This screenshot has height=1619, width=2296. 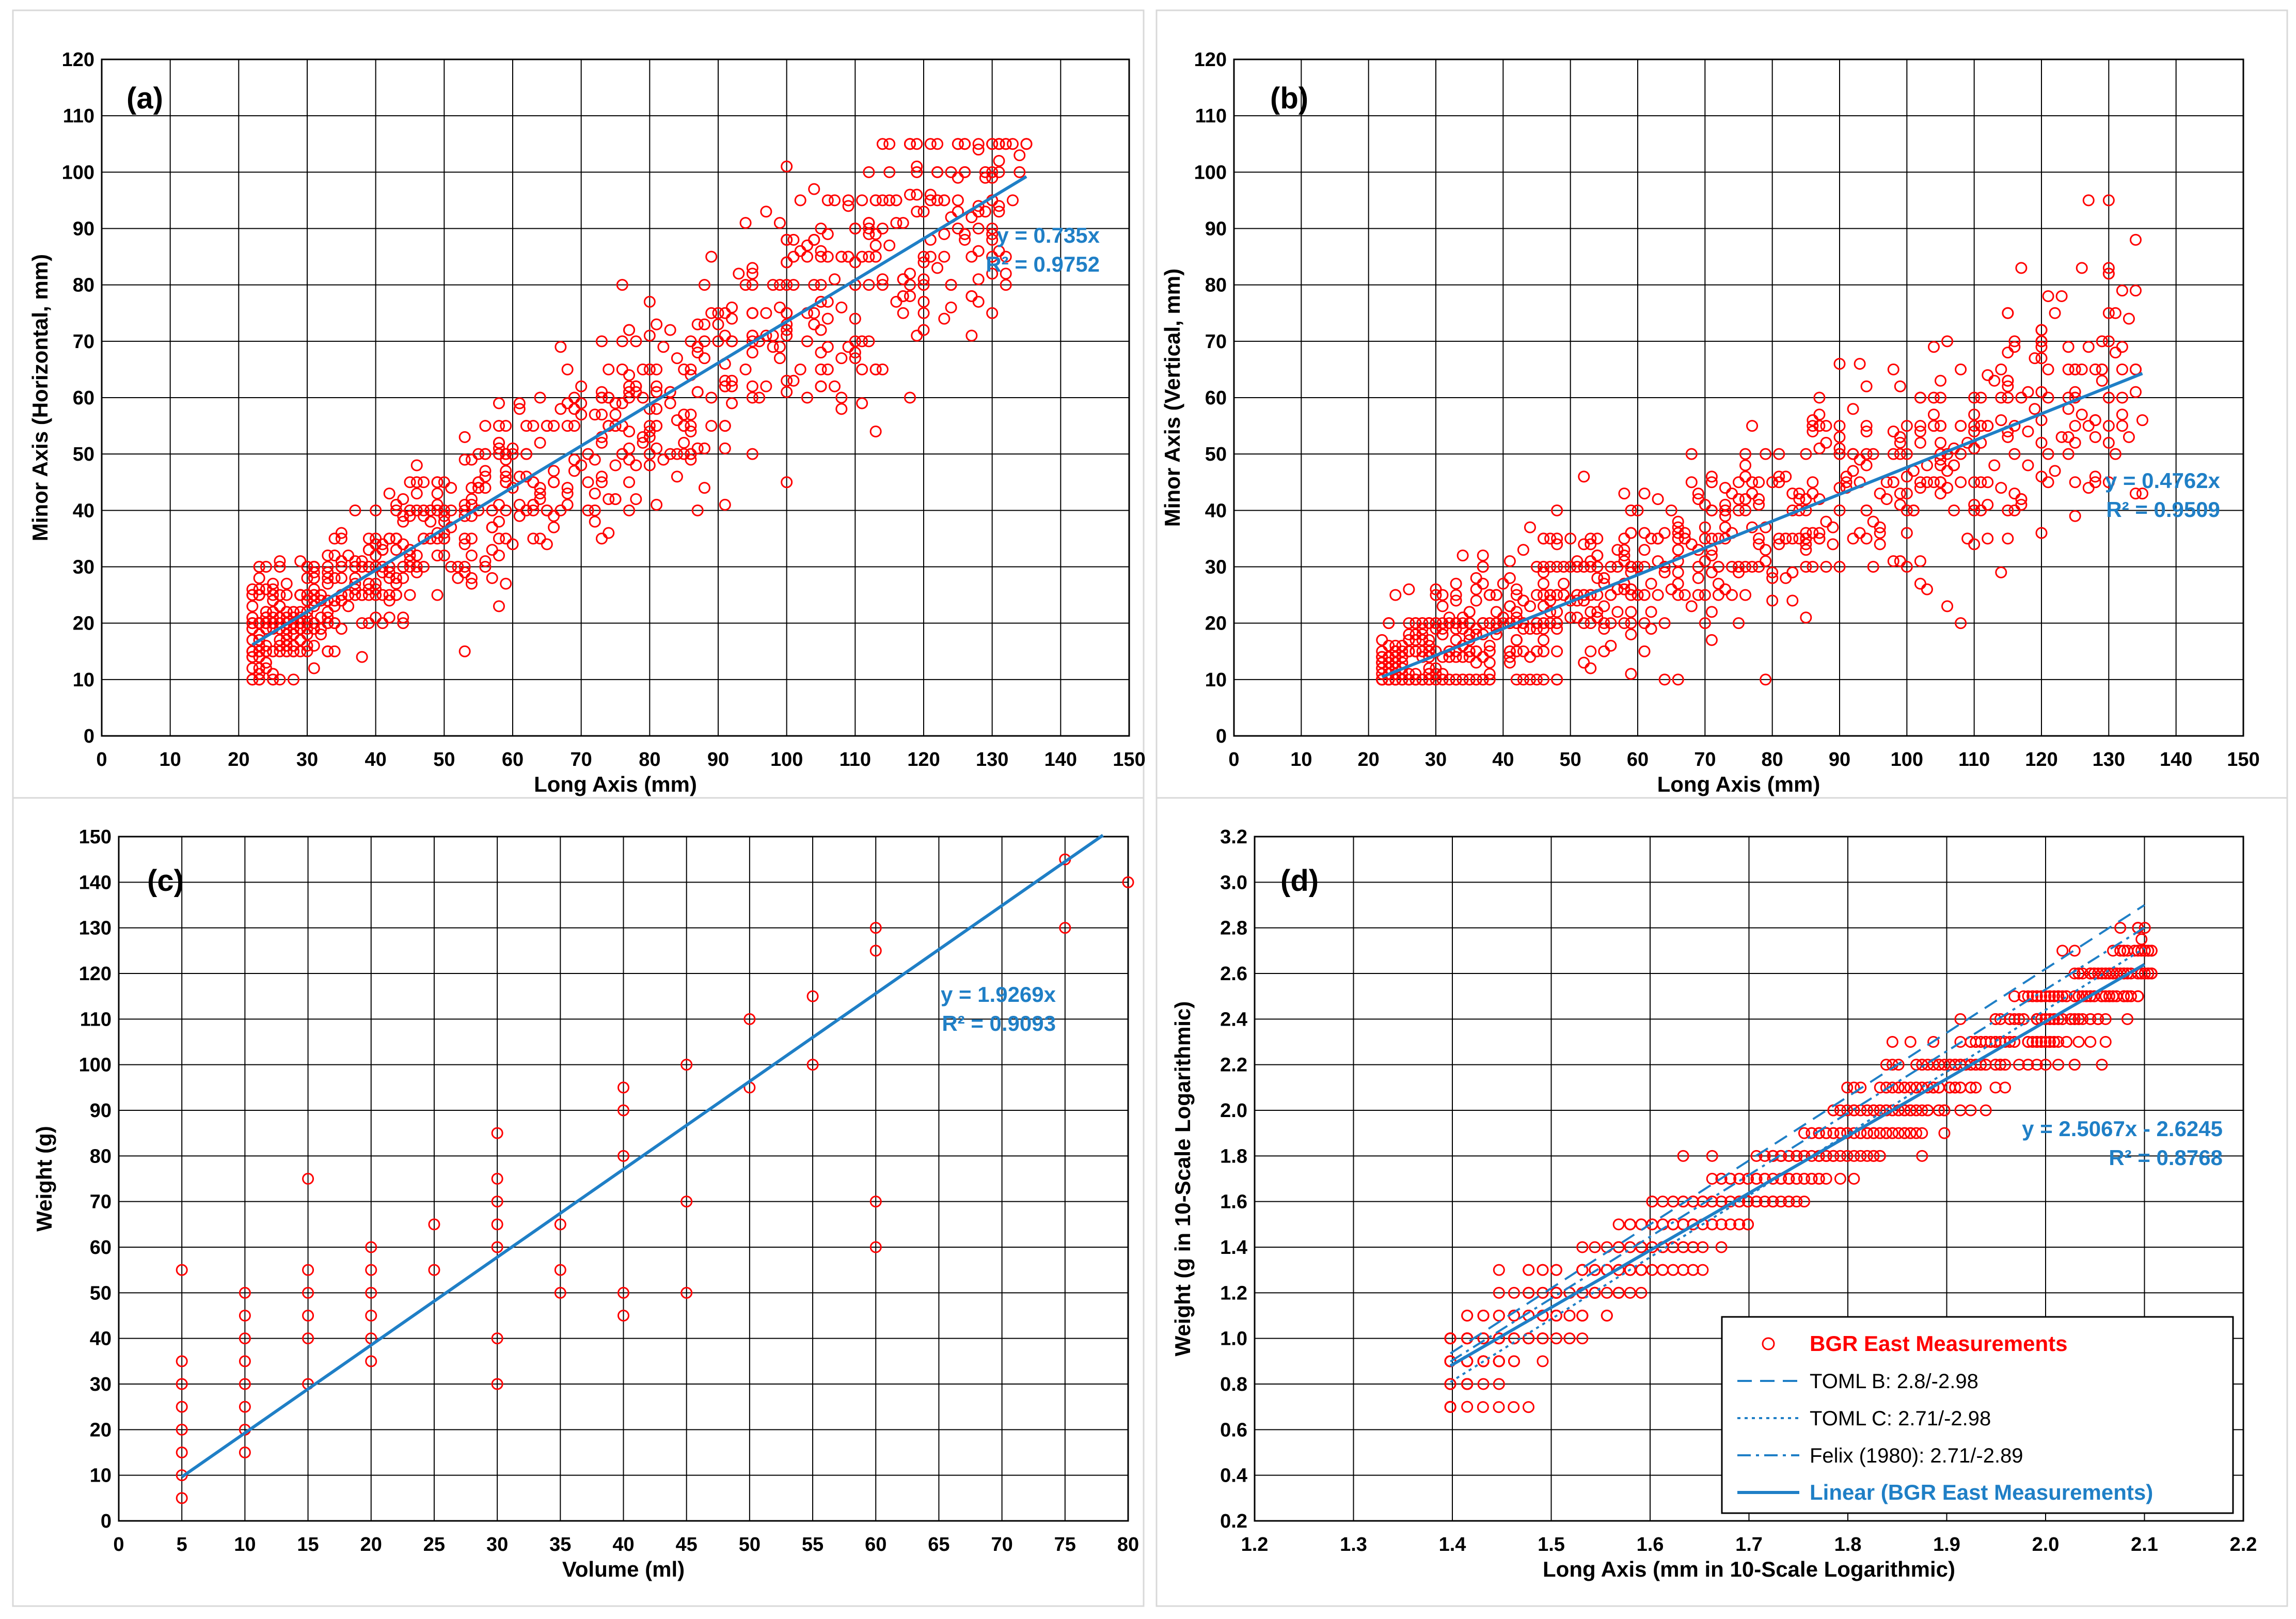 What do you see at coordinates (718, 760) in the screenshot?
I see `chart-0-xtick-label: 90` at bounding box center [718, 760].